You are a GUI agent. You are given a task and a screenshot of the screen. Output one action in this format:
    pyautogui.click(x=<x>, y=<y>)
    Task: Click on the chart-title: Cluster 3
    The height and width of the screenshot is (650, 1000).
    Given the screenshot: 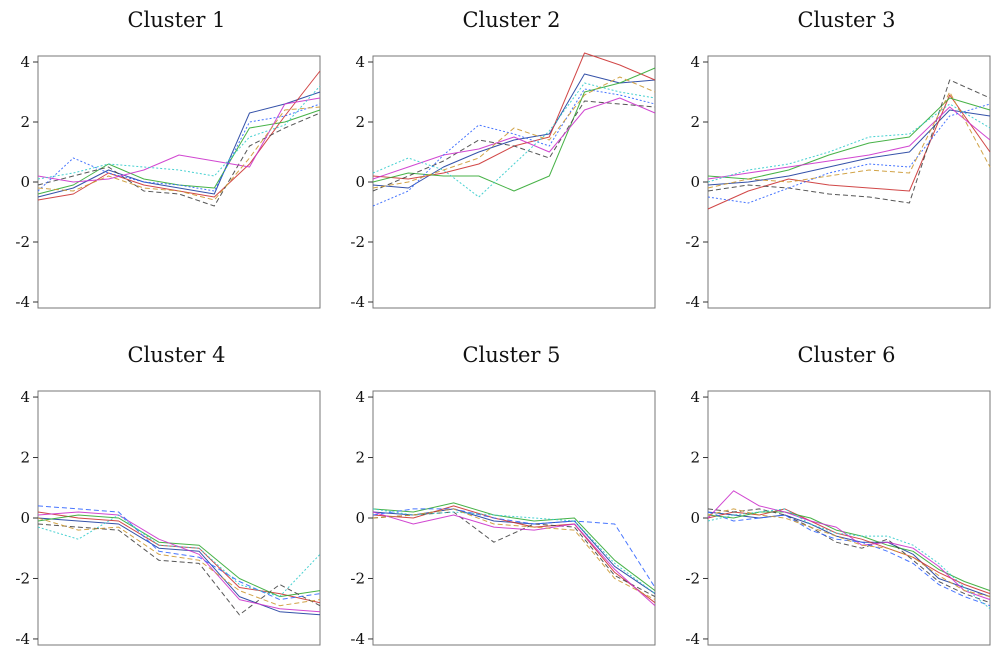 What is the action you would take?
    pyautogui.click(x=846, y=20)
    